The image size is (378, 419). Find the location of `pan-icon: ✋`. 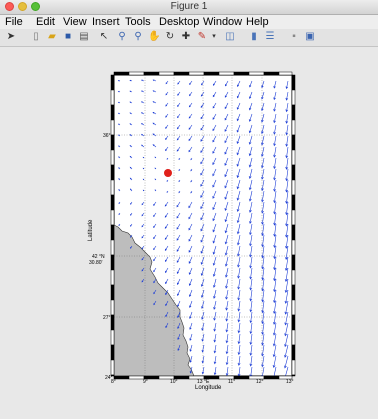

pan-icon: ✋ is located at coordinates (154, 36).